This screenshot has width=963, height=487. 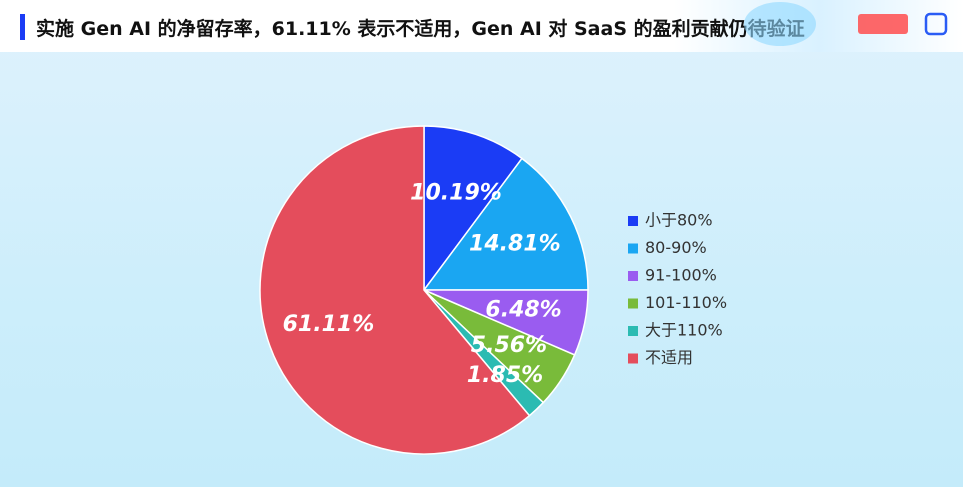 I want to click on legend-label: 不适用, so click(x=669, y=357).